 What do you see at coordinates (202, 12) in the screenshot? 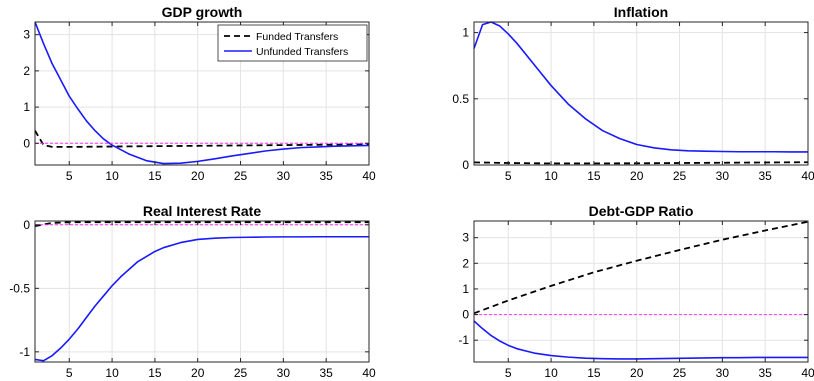
I see `panel-title: GDP growth` at bounding box center [202, 12].